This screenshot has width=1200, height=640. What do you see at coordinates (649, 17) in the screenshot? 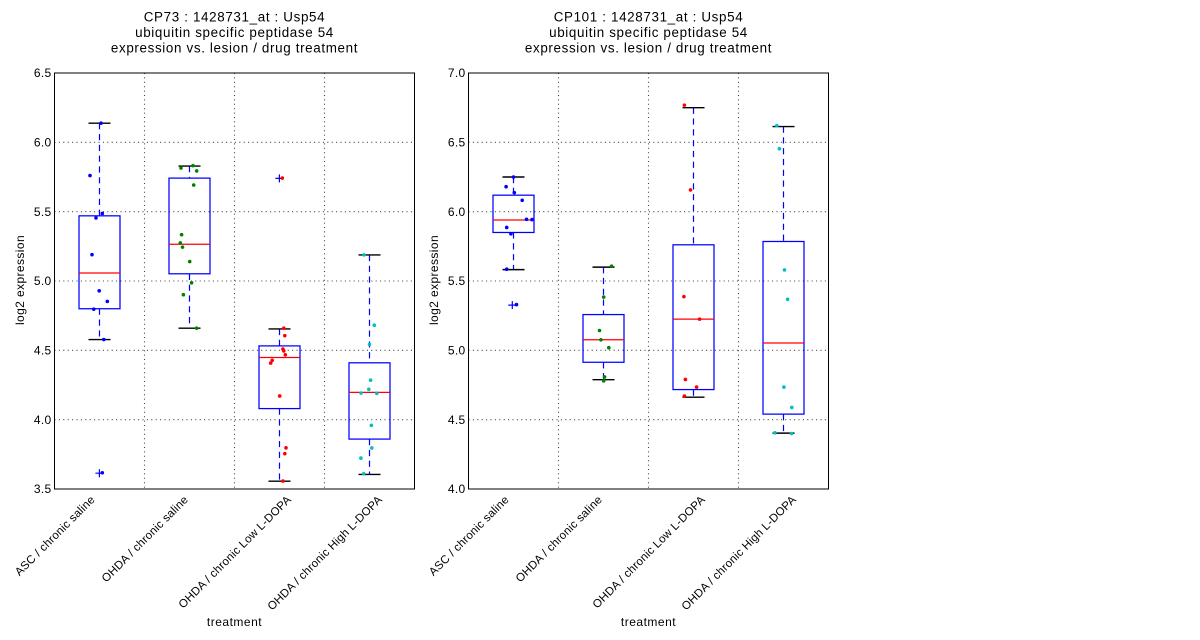
I see `svg-text: CP101 : 1428731_at : Usp54` at bounding box center [649, 17].